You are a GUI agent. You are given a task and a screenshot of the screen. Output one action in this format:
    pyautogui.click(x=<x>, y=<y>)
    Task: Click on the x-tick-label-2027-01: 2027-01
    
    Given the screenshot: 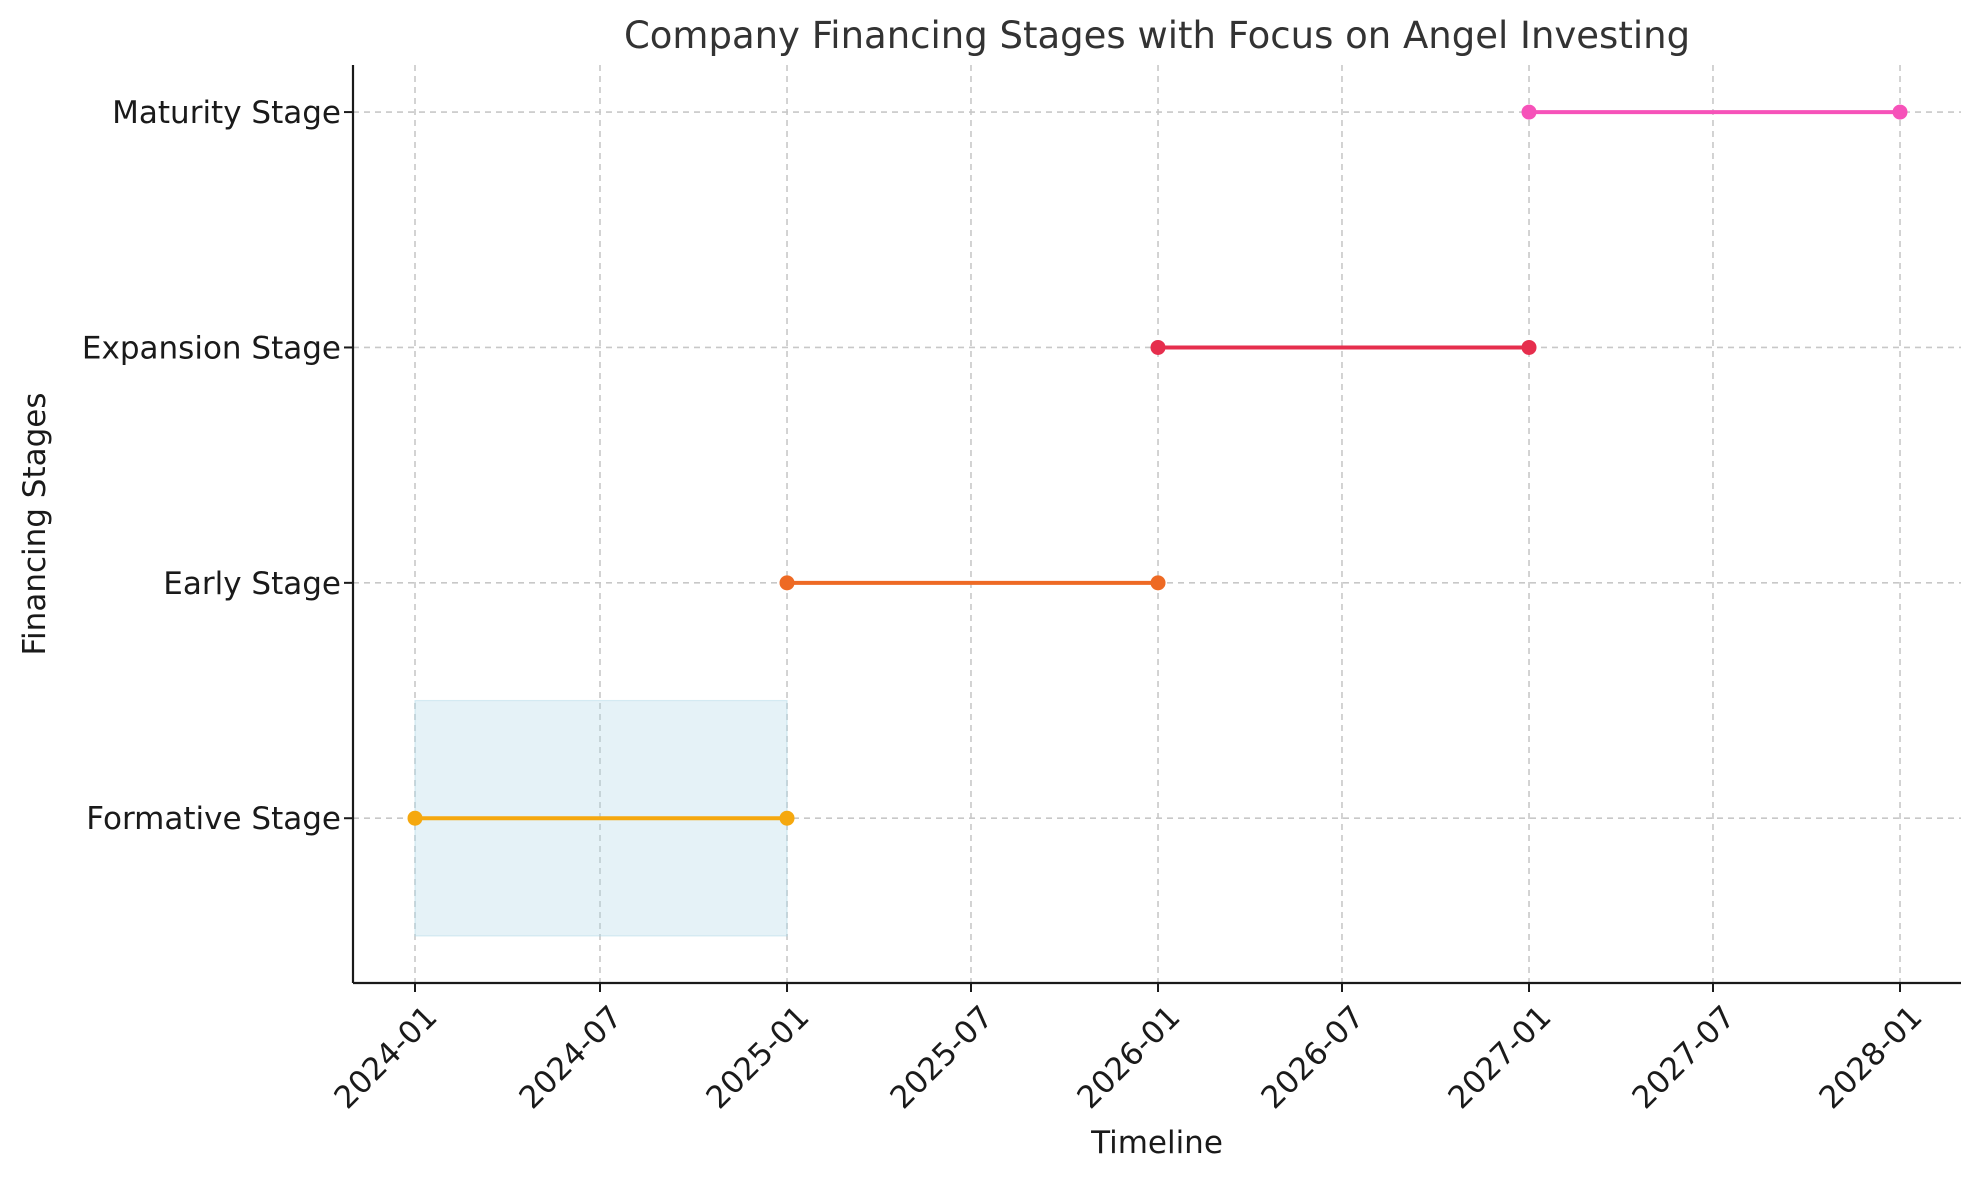 What is the action you would take?
    pyautogui.click(x=1499, y=1057)
    